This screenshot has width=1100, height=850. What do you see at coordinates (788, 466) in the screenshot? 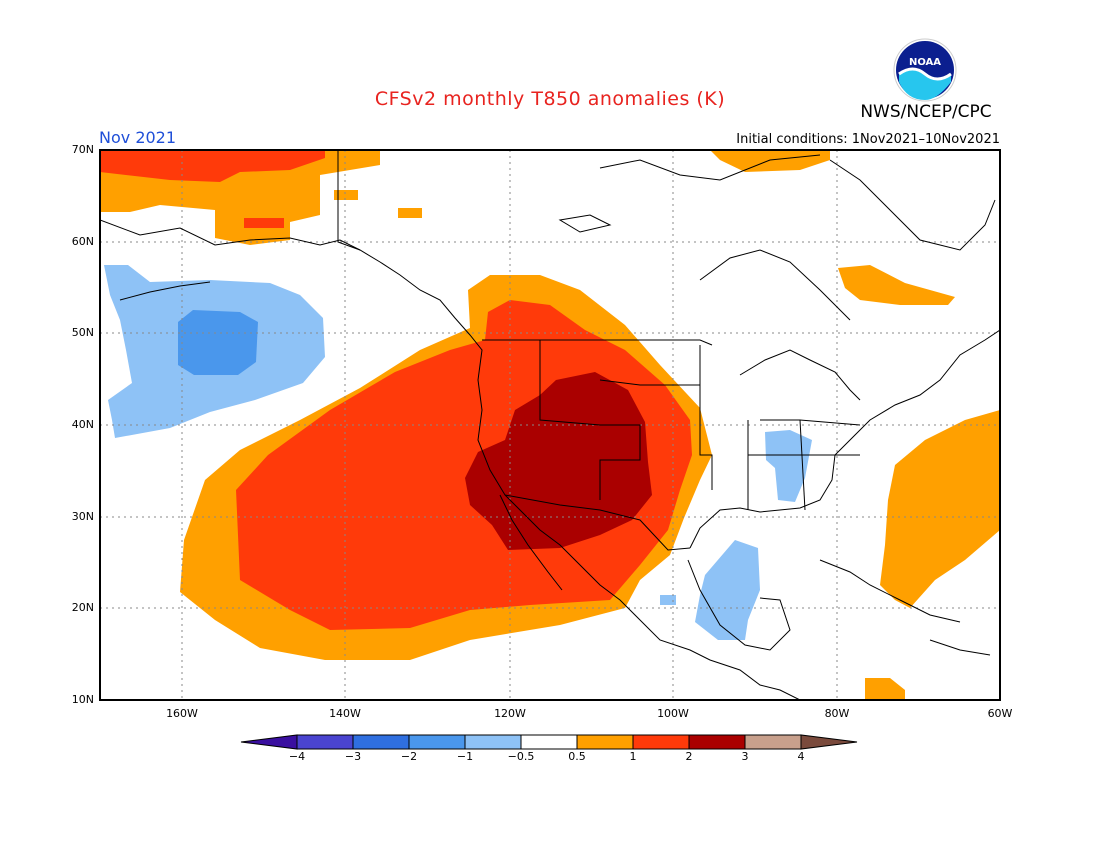
I see `mississippi-valley-cold-anomaly` at bounding box center [788, 466].